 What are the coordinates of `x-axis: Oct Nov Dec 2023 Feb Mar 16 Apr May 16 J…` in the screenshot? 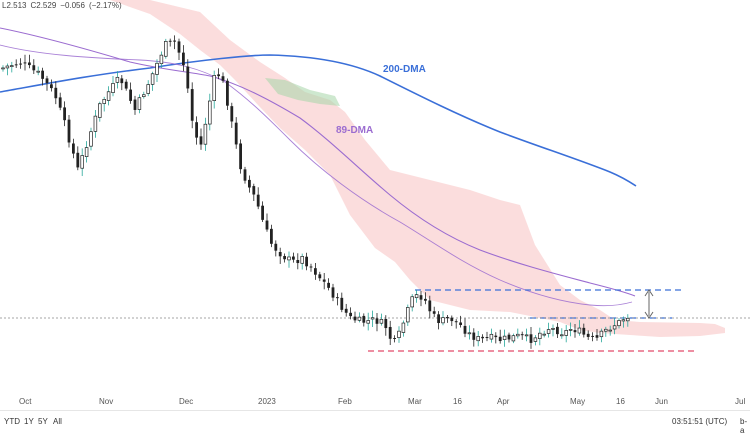 It's located at (382, 401).